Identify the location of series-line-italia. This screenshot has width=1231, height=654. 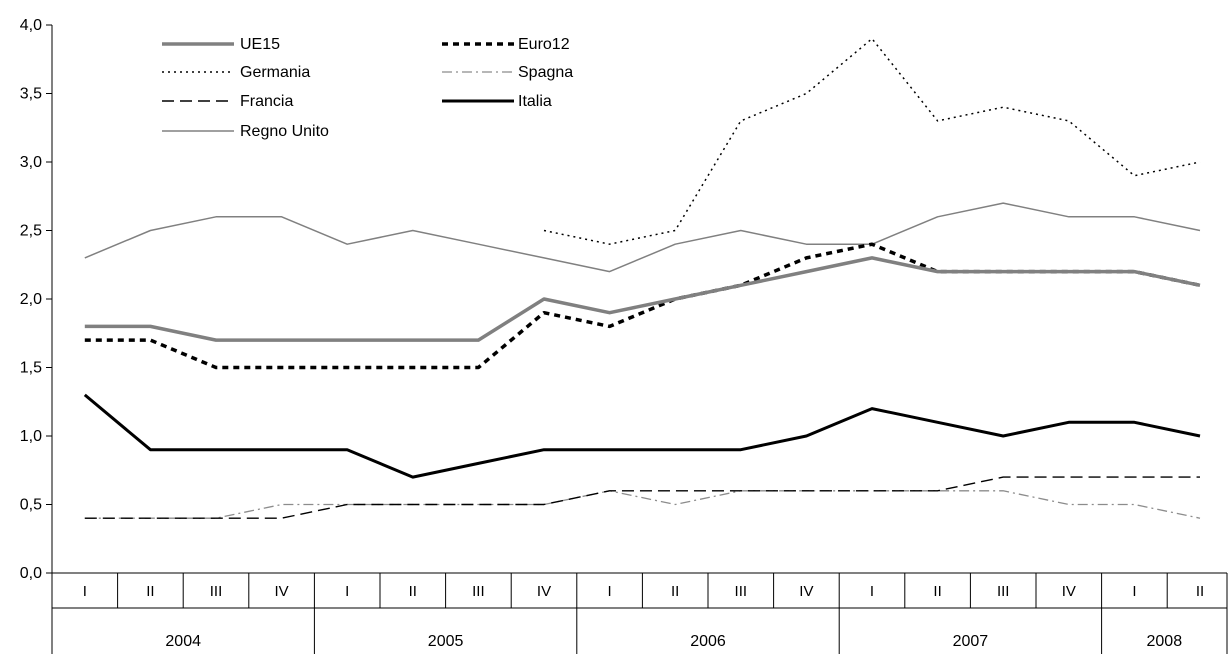
(642, 436).